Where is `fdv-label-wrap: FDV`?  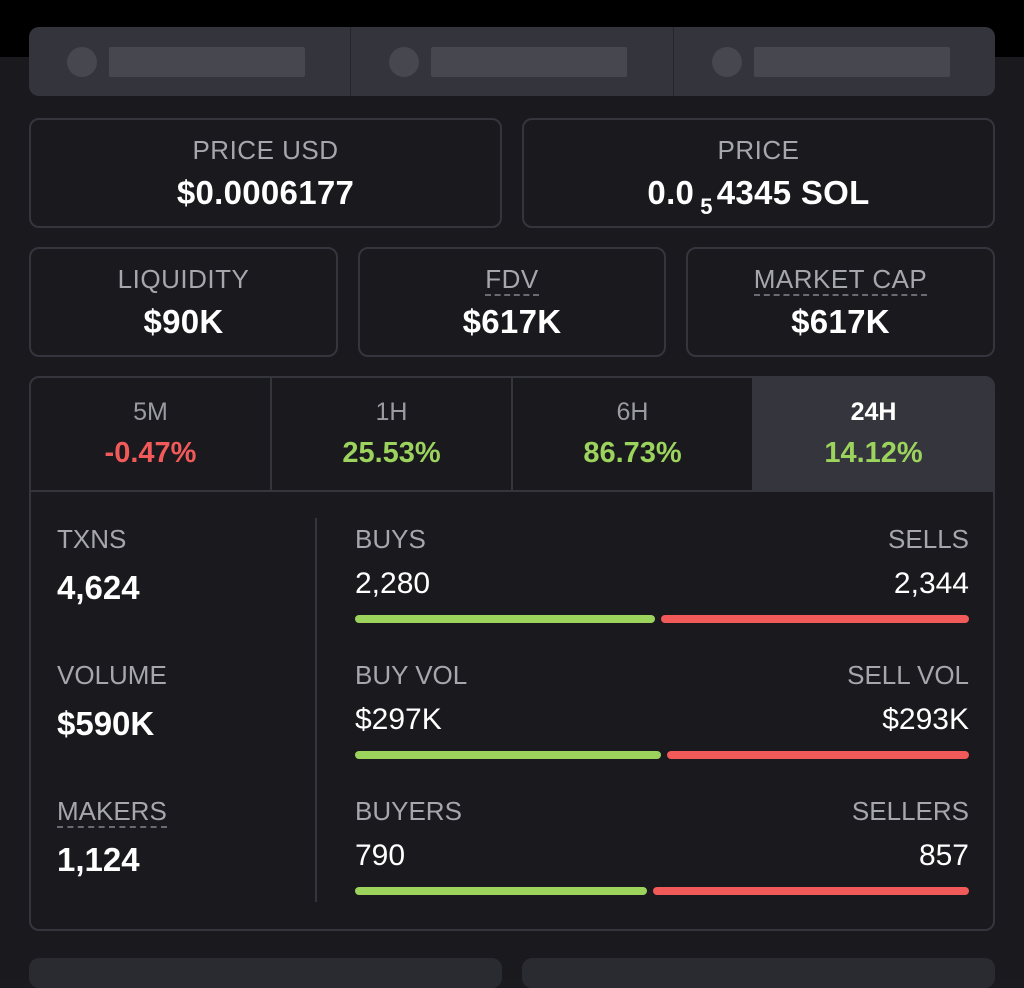 fdv-label-wrap: FDV is located at coordinates (512, 279).